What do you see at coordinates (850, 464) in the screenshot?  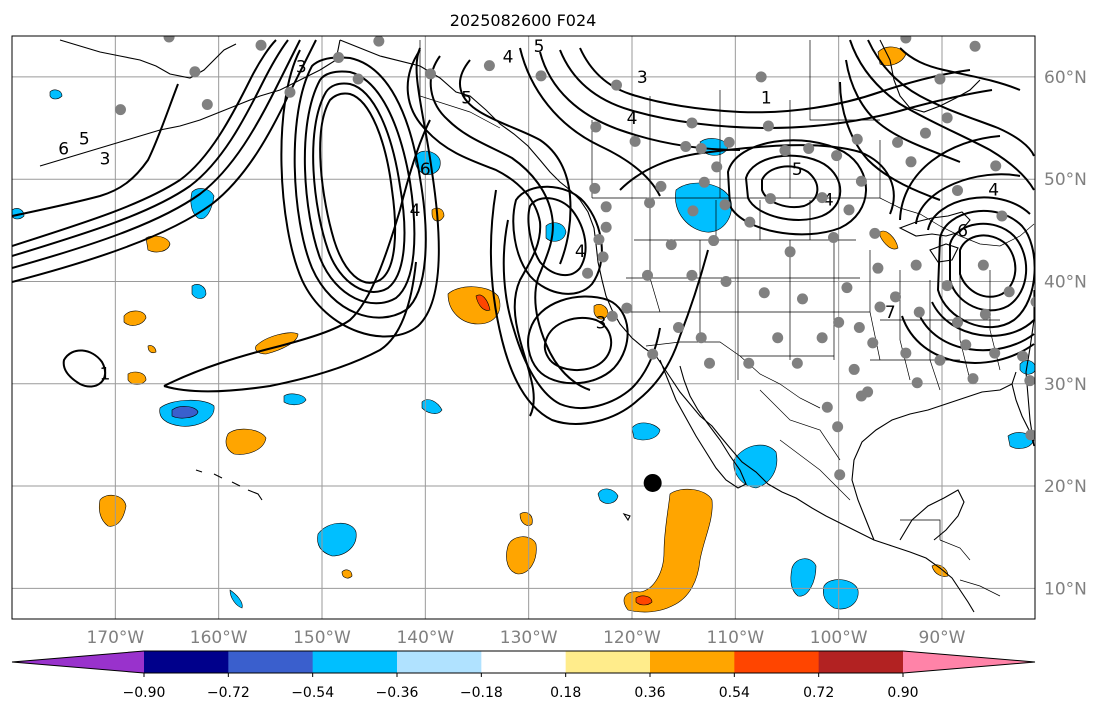 I see `mexico-state-borders` at bounding box center [850, 464].